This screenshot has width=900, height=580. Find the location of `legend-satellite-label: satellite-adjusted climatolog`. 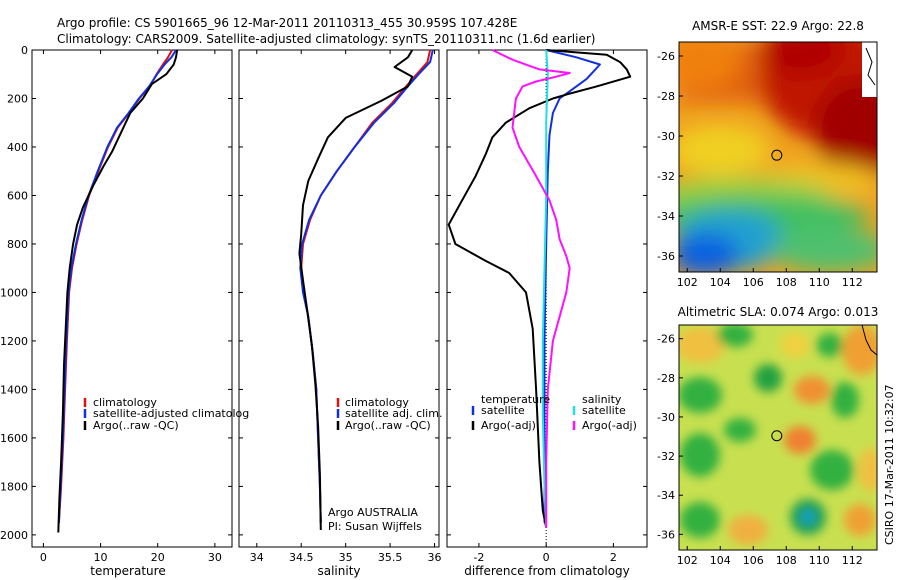

legend-satellite-label: satellite-adjusted climatolog is located at coordinates (171, 413).